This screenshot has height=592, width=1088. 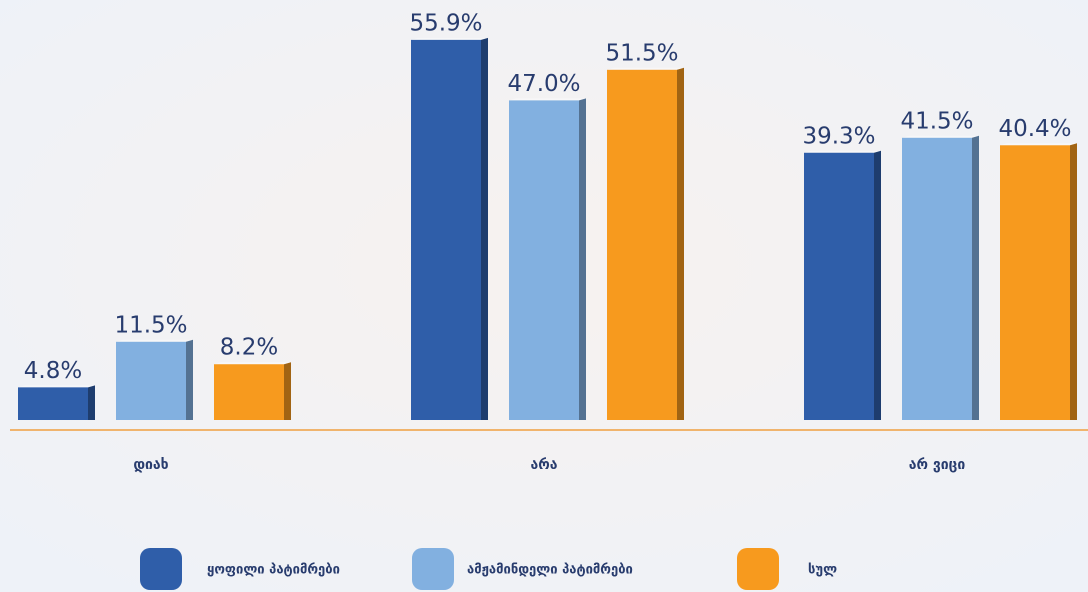 I want to click on data-label: 47.0%, so click(x=543, y=84).